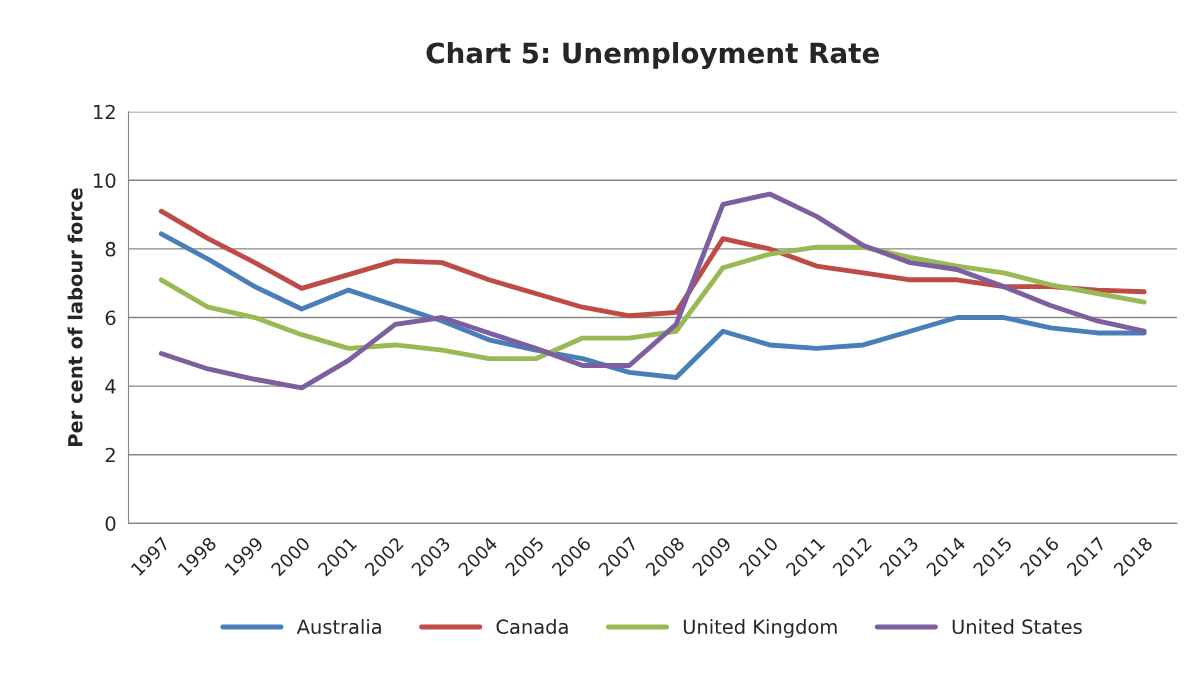 The height and width of the screenshot is (677, 1201). I want to click on legend-label: Canada, so click(532, 627).